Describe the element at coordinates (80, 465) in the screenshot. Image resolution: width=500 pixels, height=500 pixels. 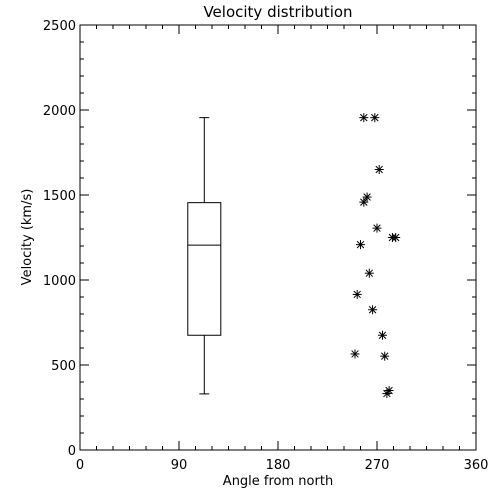
I see `x-tick-label: 0` at that location.